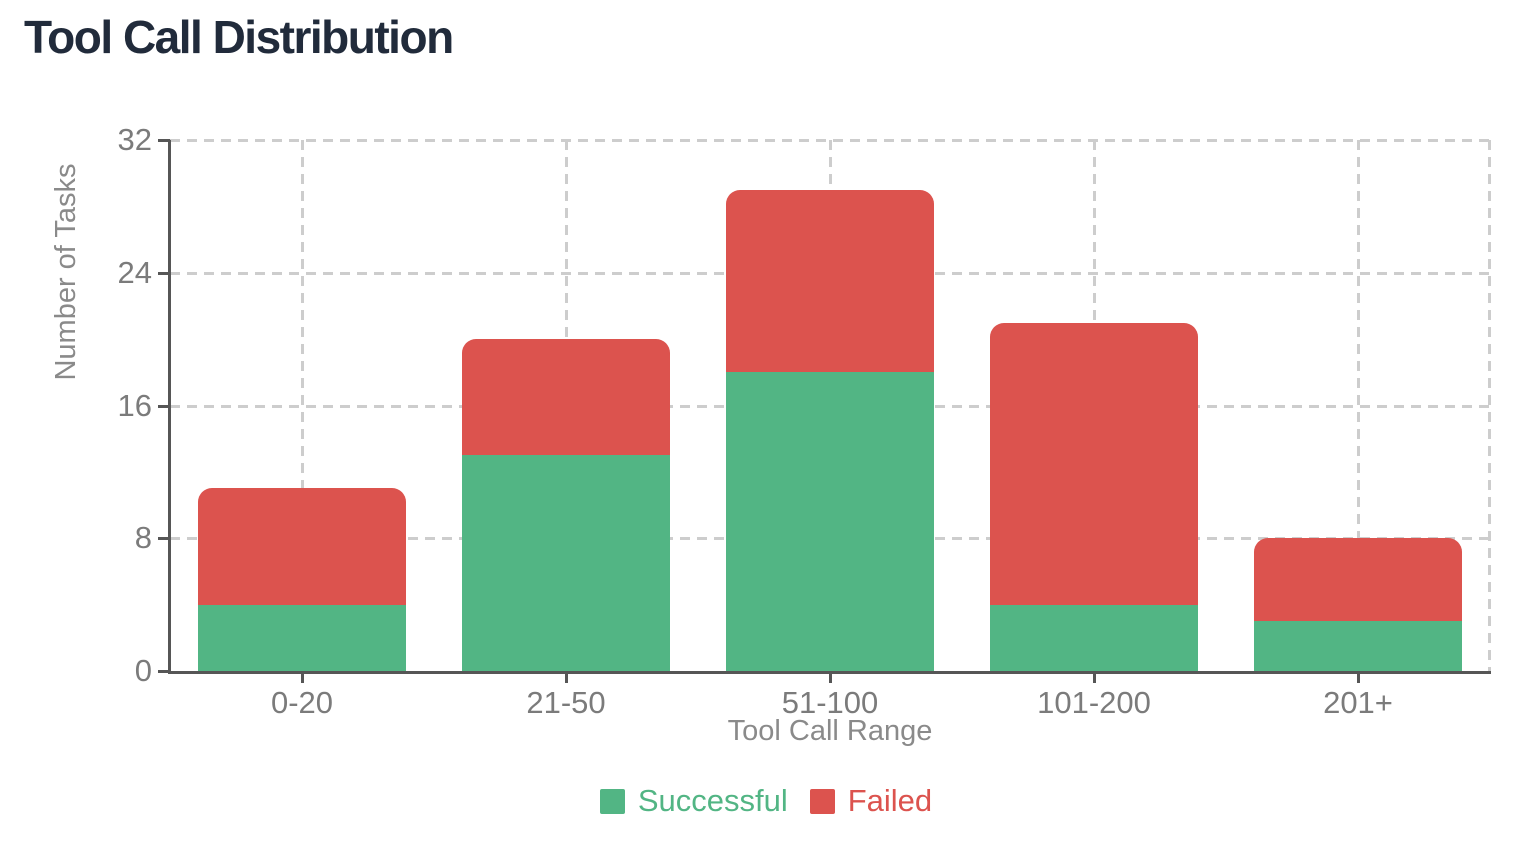 This screenshot has height=852, width=1532. Describe the element at coordinates (134, 139) in the screenshot. I see `y-tick-label: 32` at that location.